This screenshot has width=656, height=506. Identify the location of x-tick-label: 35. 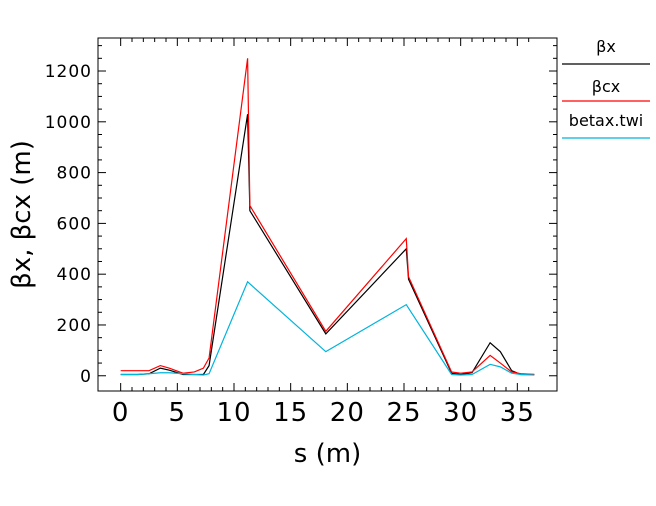
(517, 413).